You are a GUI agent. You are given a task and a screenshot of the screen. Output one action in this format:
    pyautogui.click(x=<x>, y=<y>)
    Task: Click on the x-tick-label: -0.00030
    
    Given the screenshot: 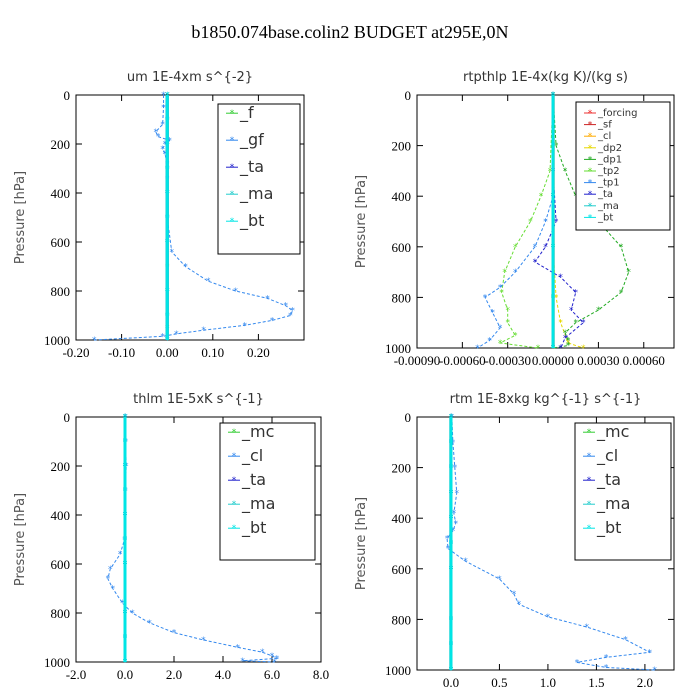 What is the action you would take?
    pyautogui.click(x=507, y=360)
    